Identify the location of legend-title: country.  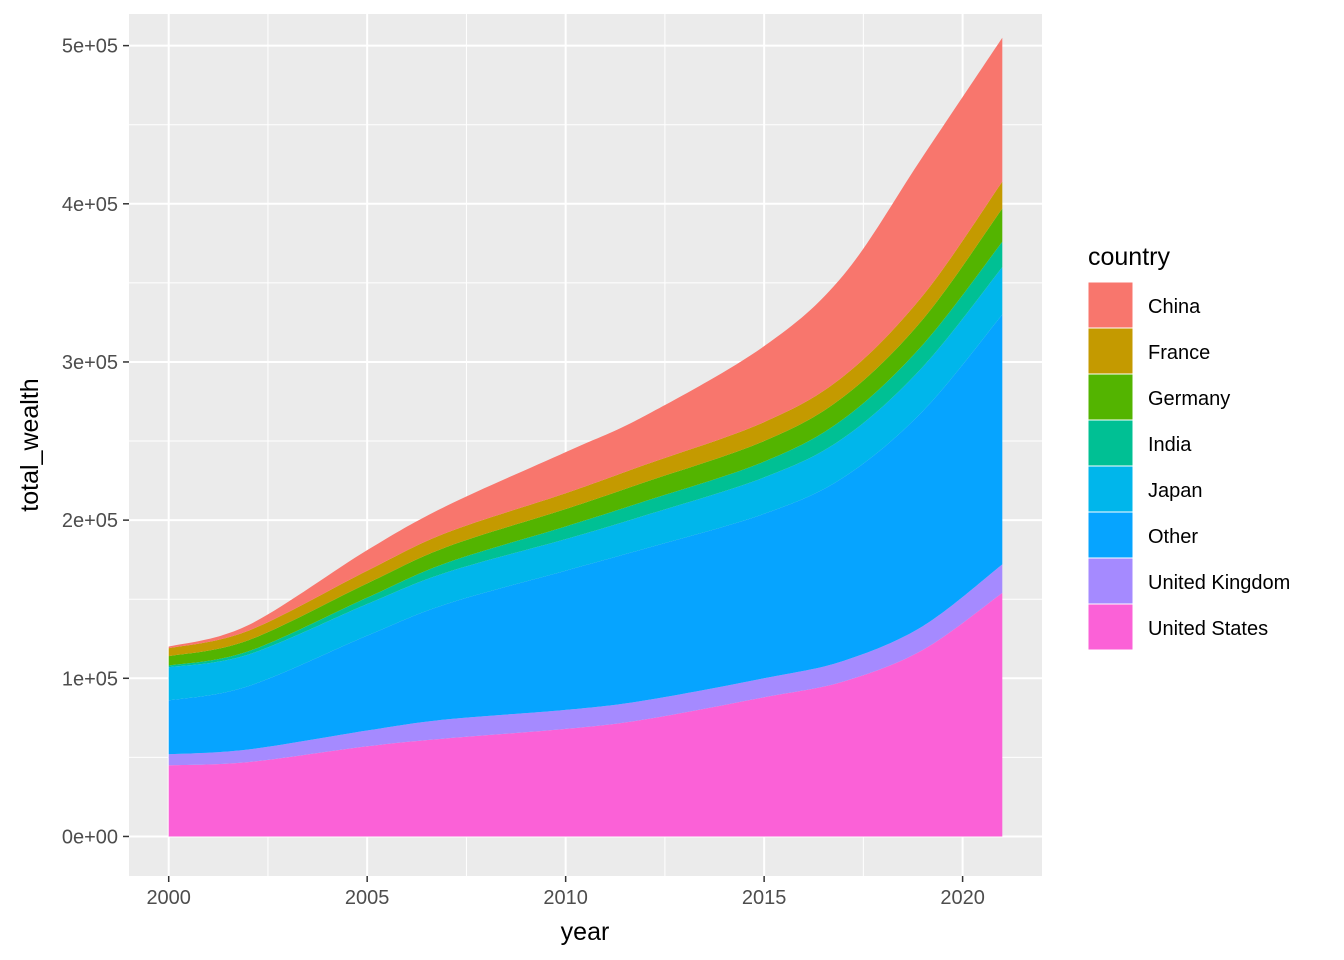
(1129, 257).